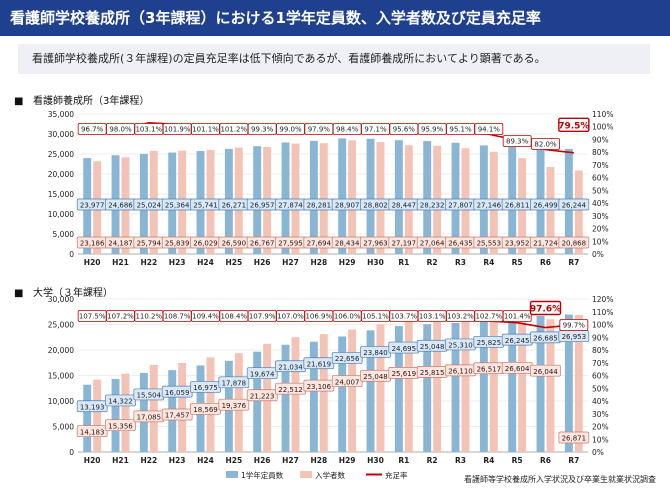 The width and height of the screenshot is (670, 499). What do you see at coordinates (489, 244) in the screenshot?
I see `enrolled-label: 25,553` at bounding box center [489, 244].